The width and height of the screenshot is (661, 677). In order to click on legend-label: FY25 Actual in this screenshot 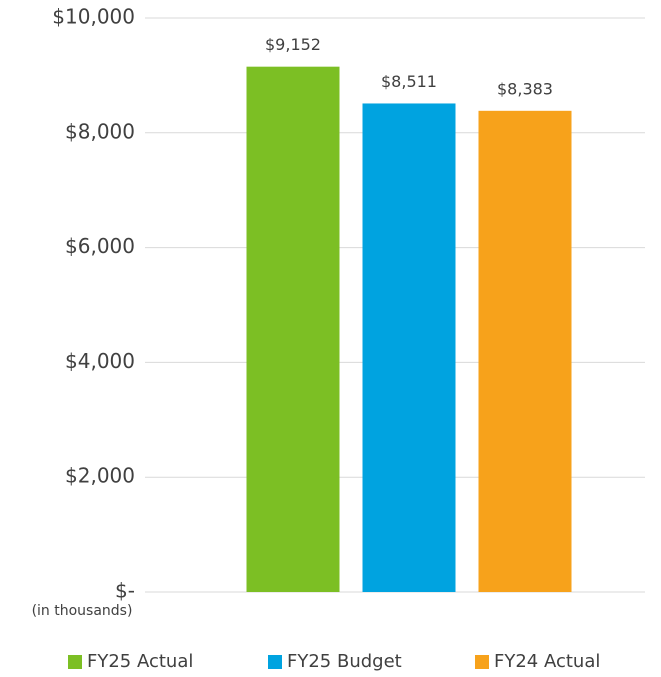, I will do `click(140, 661)`.